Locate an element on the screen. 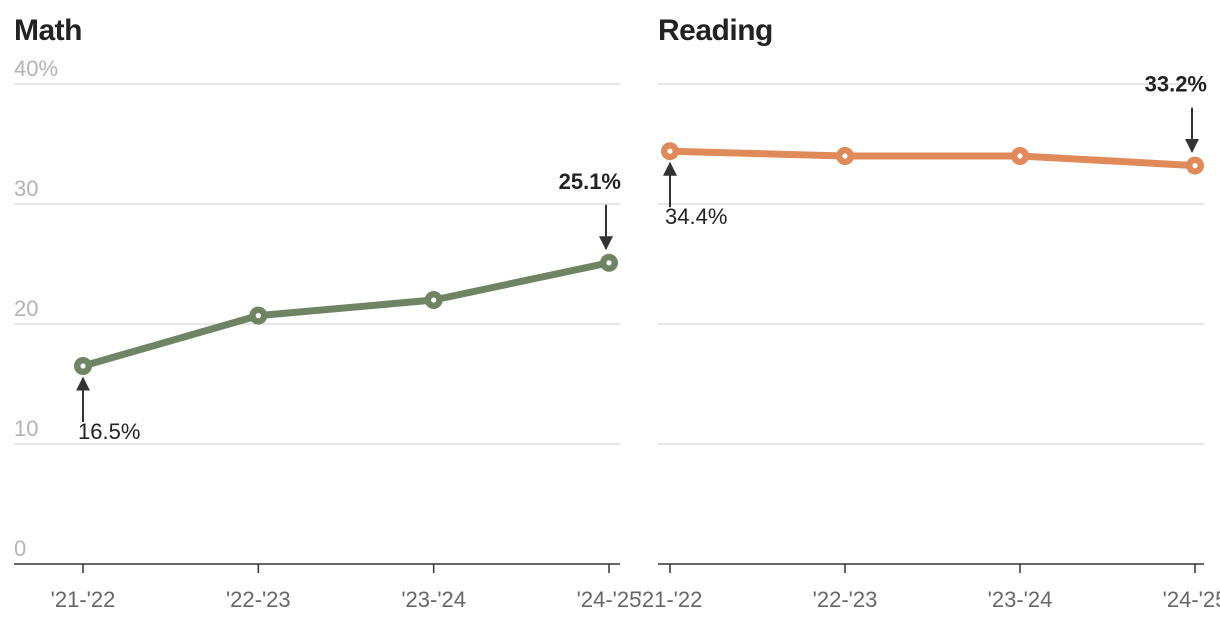  start-value-label: 34.4% is located at coordinates (696, 216).